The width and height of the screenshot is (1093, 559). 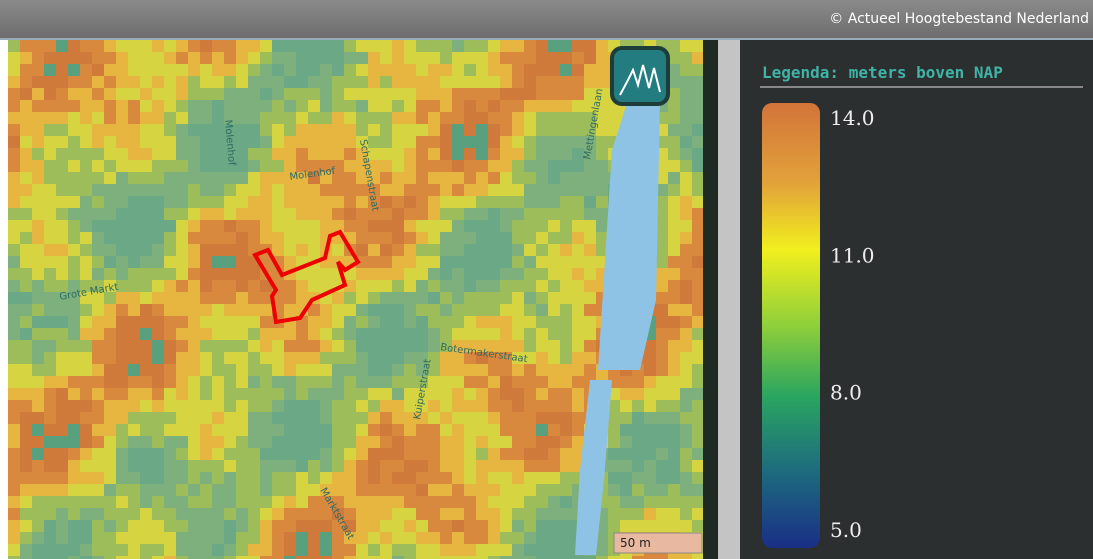 I want to click on margin, so click(x=4, y=299).